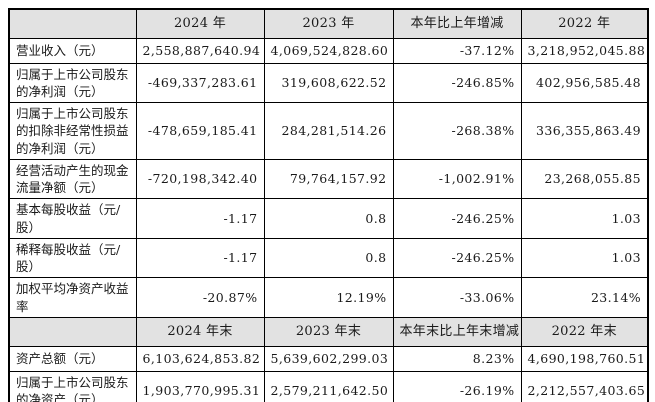 Image resolution: width=655 pixels, height=402 pixels. I want to click on row-label: 基本每股收益（元/股）, so click(72, 218).